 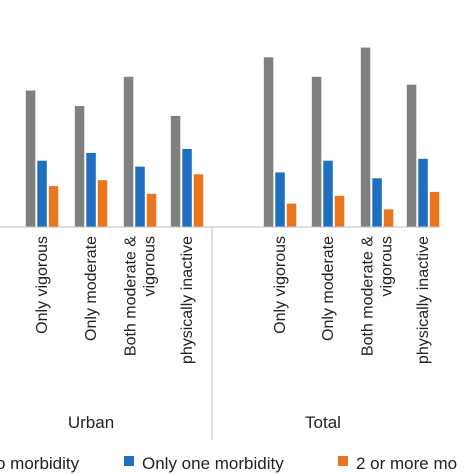 What do you see at coordinates (213, 463) in the screenshot?
I see `legend-label: Only one morbidity` at bounding box center [213, 463].